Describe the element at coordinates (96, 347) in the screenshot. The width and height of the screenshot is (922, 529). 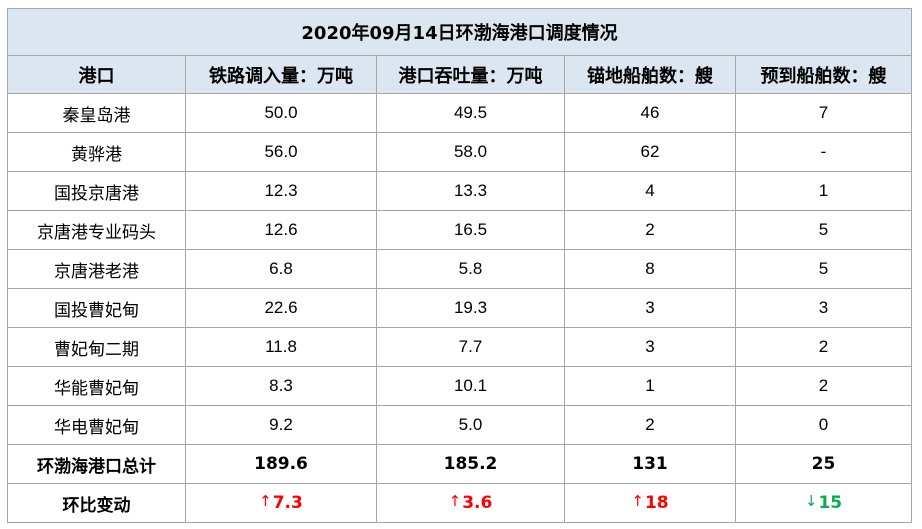
I see `port-name: 曹妃甸二期` at that location.